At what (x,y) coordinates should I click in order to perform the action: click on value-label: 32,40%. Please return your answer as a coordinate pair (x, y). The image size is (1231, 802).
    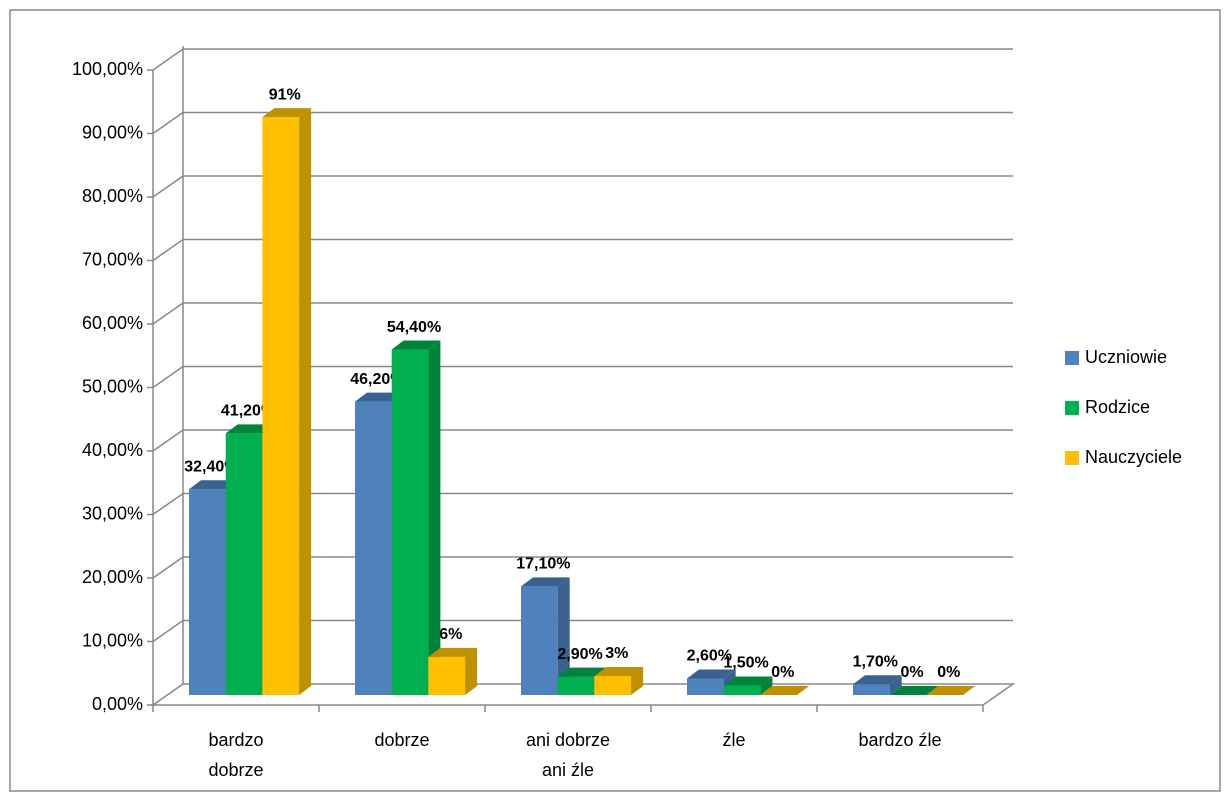
    Looking at the image, I should click on (211, 466).